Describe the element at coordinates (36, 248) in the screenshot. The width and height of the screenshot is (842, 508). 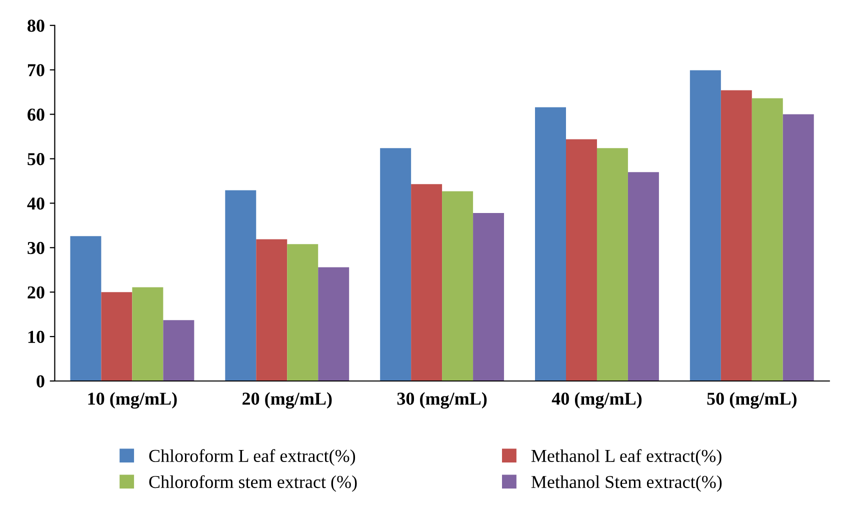
I see `y-tick-label: 30` at that location.